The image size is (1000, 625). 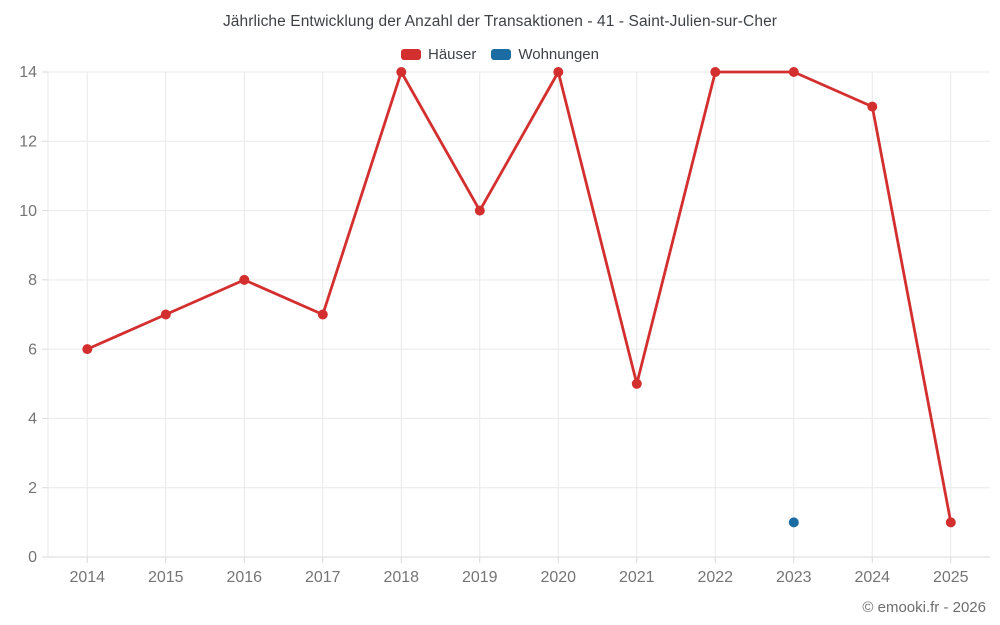 I want to click on x-axis-tick-label: 2024, so click(x=872, y=577).